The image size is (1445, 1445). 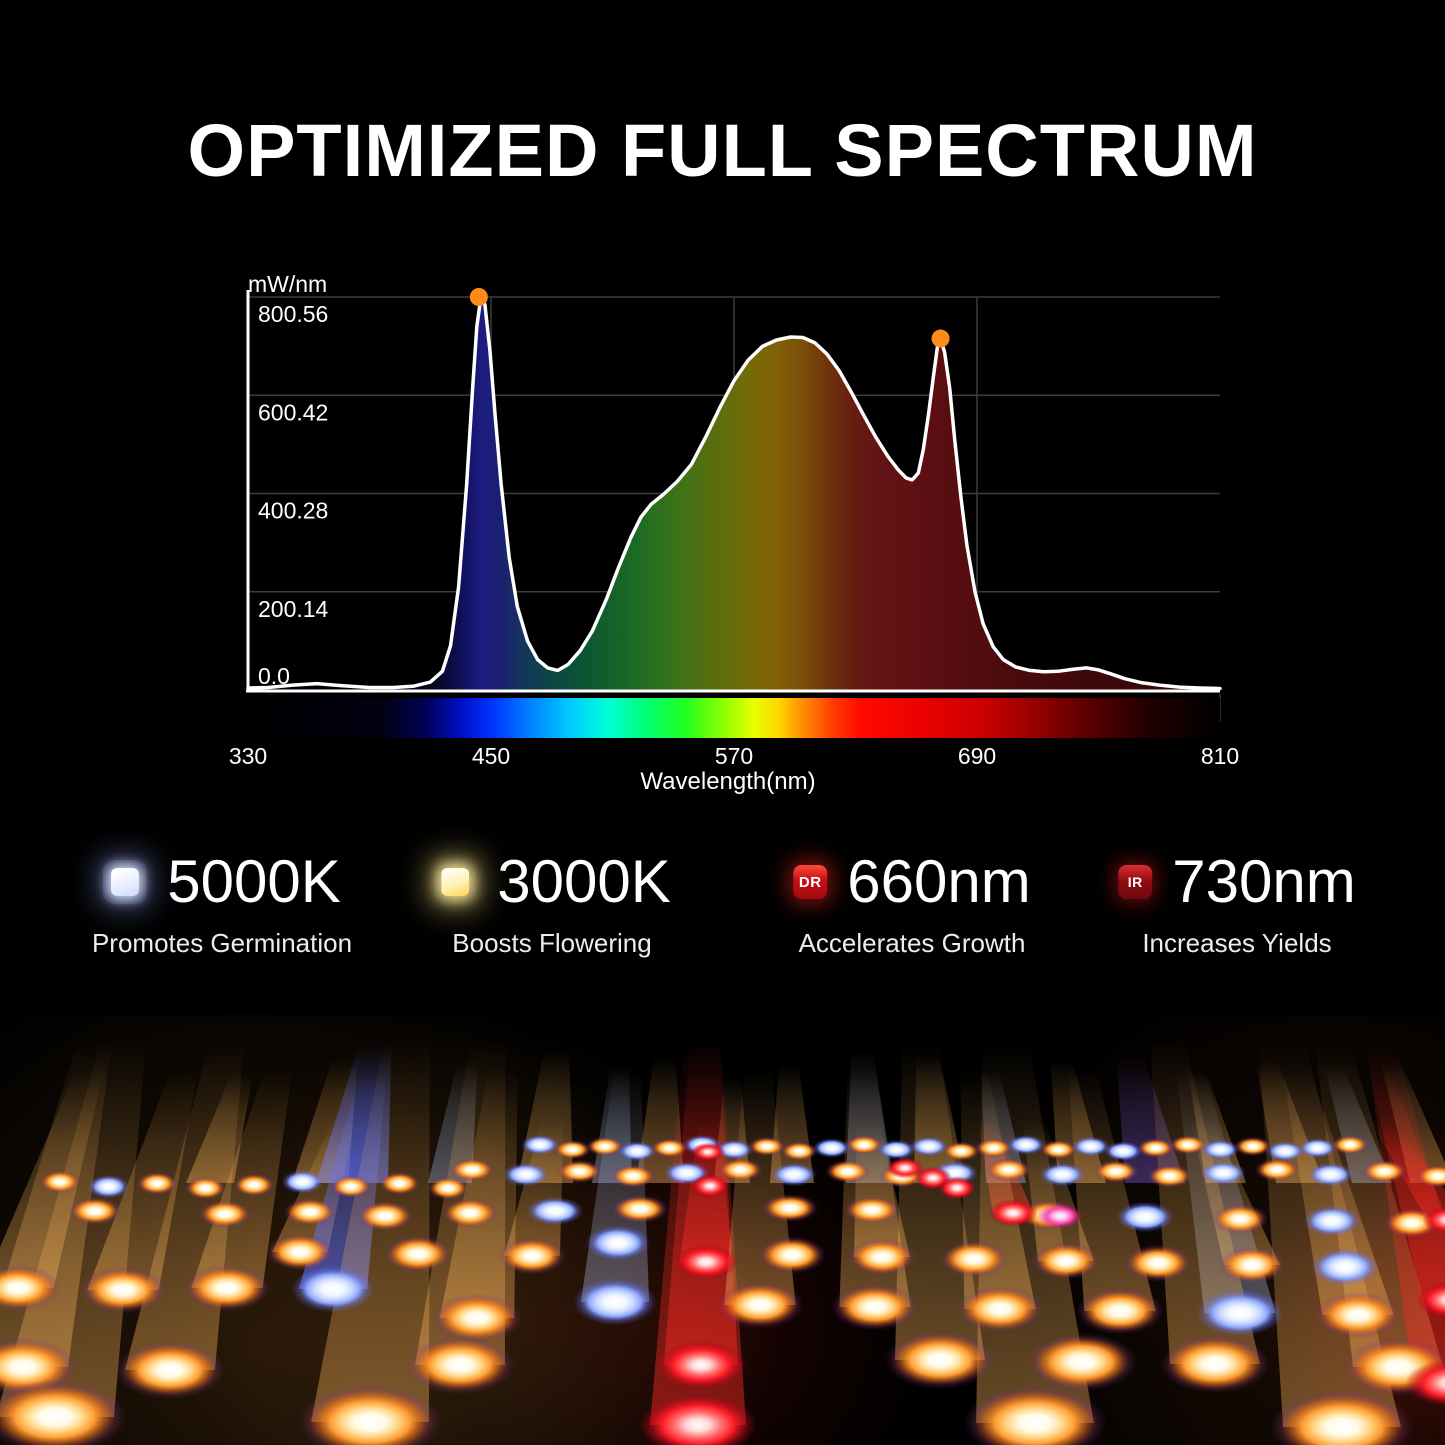 I want to click on page-title: OPTIMIZED FULL SPECTRUM, so click(x=722, y=150).